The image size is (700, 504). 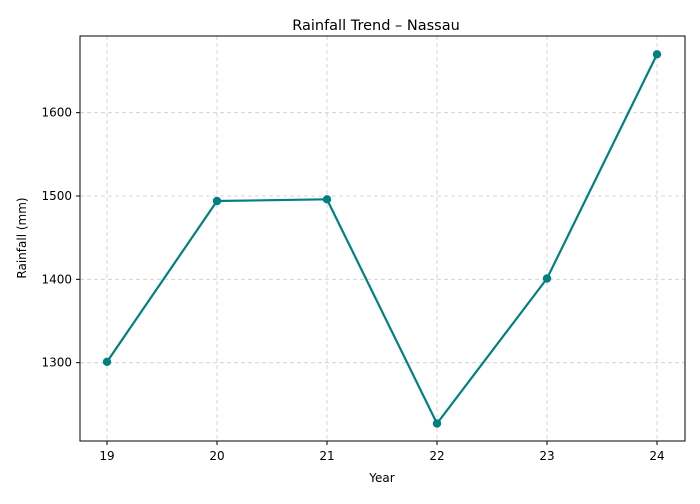 I want to click on x-tick-label: 20, so click(x=216, y=456).